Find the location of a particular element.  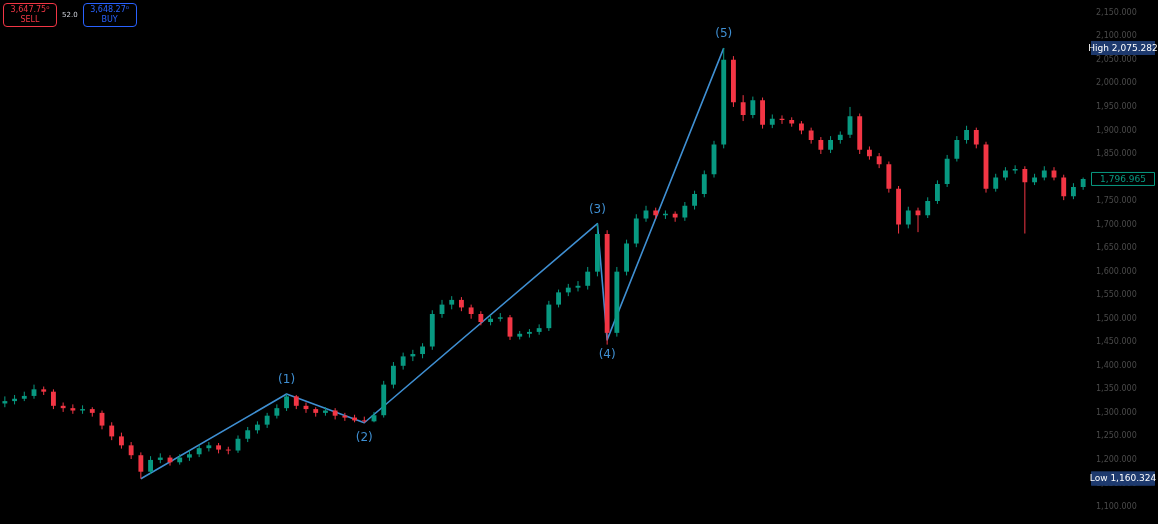

text: Low 1,160.324 is located at coordinates (1123, 478).